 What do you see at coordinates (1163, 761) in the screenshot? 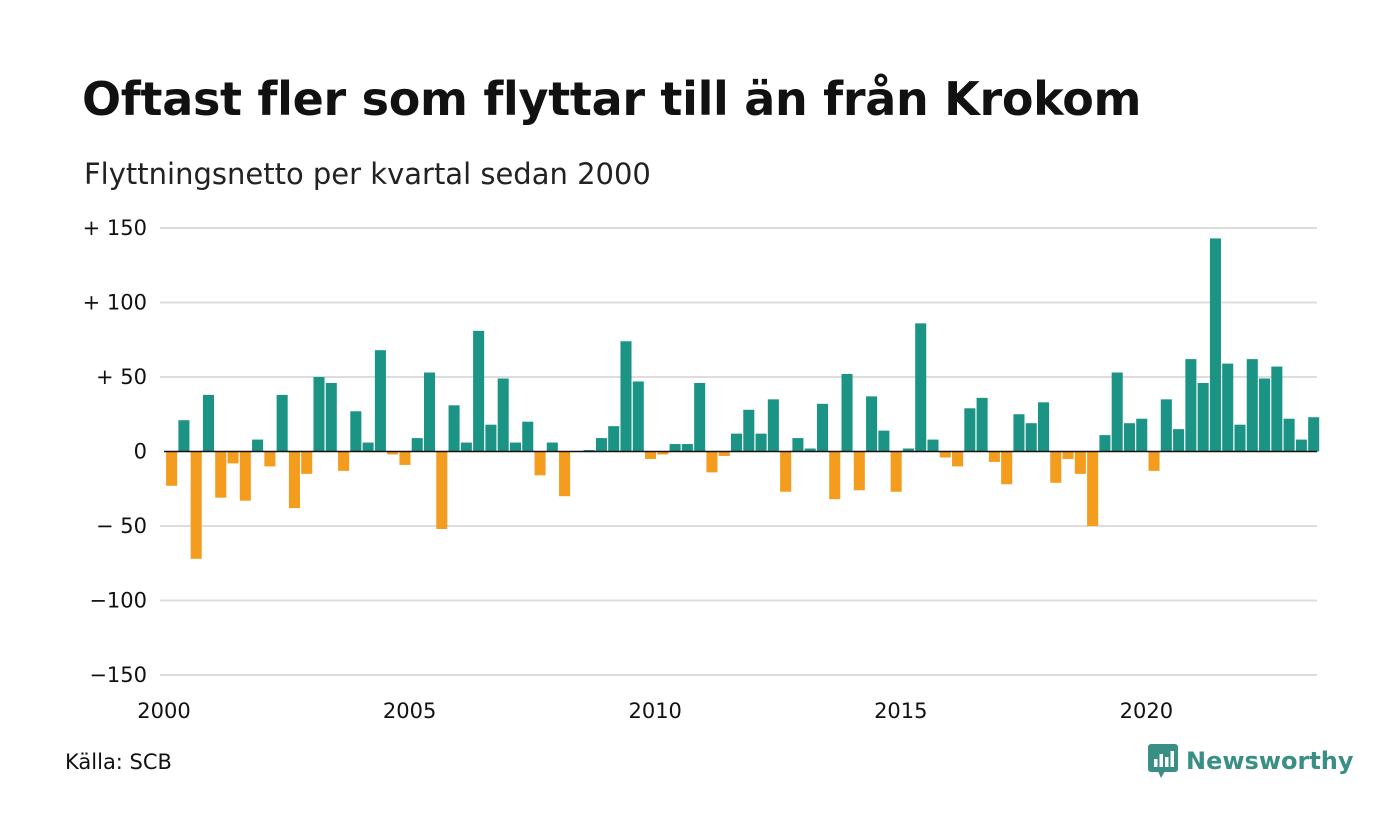
I see `newsworthy-chart-bubble-icon` at bounding box center [1163, 761].